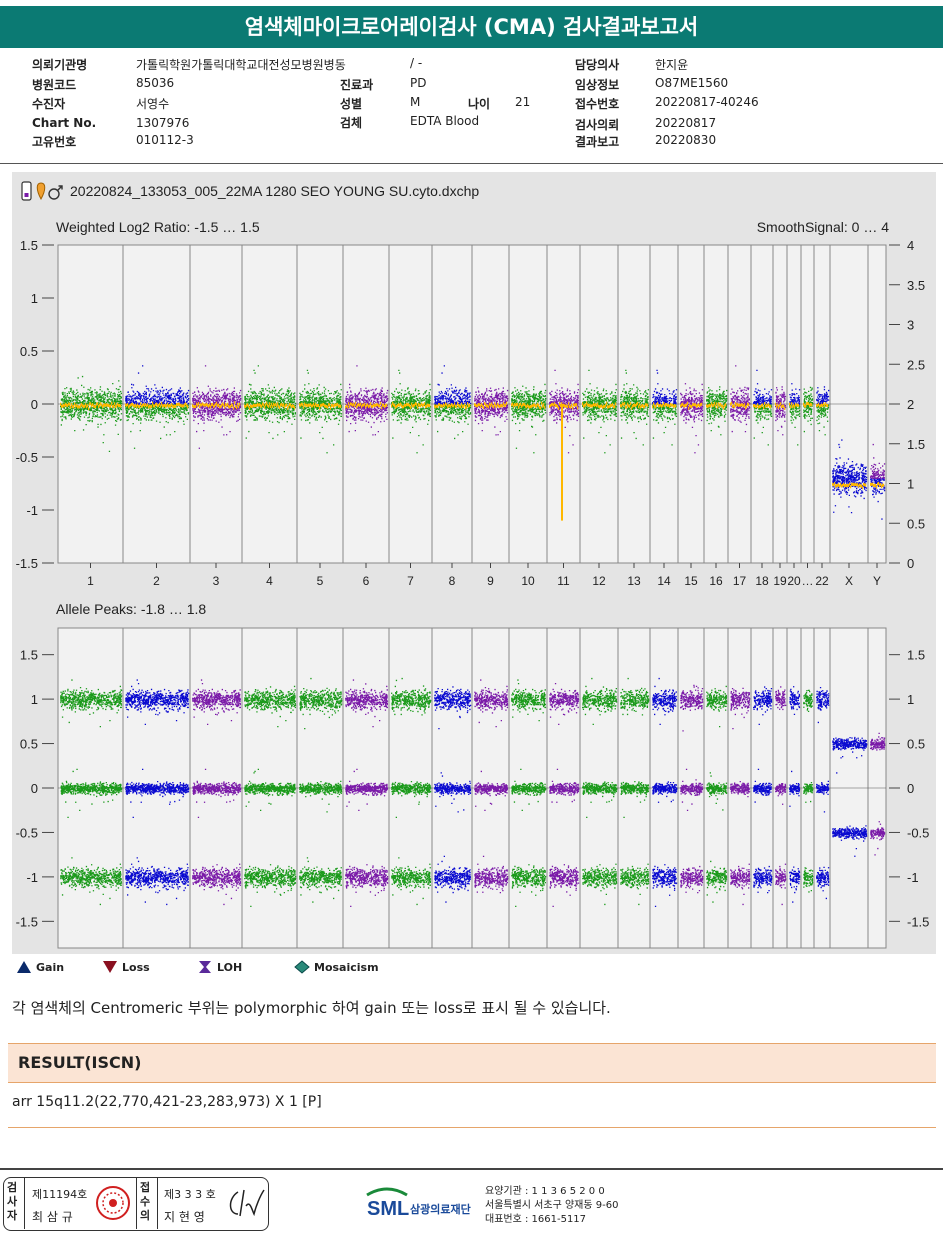  Describe the element at coordinates (156, 581) in the screenshot. I see `x-tick-label: 2` at that location.